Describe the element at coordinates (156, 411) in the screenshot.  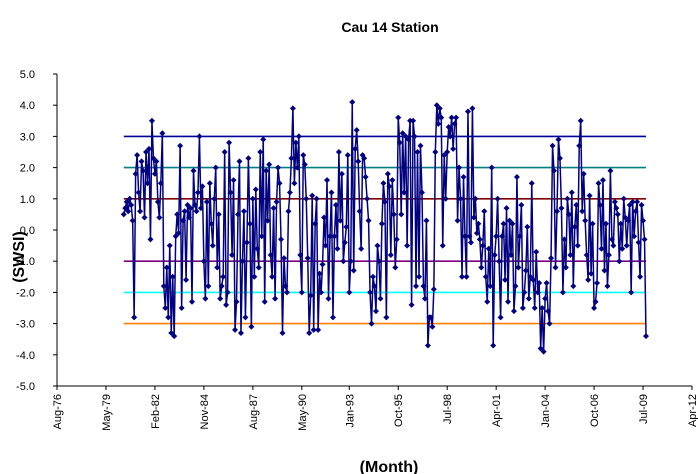
I see `x-tick-label: Feb-82` at that location.